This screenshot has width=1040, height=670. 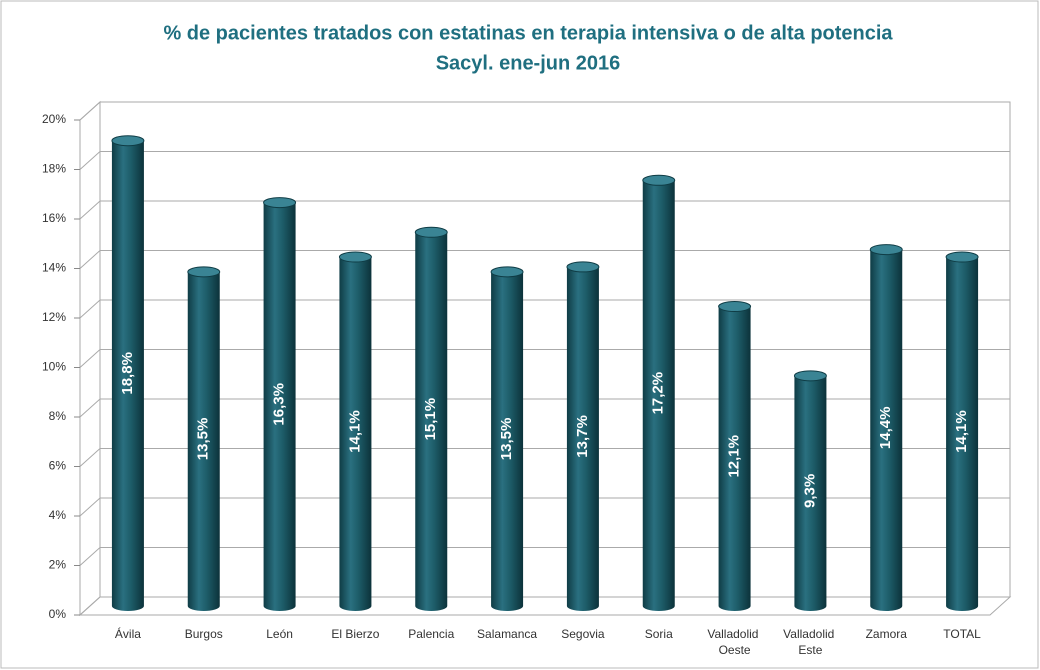 I want to click on x-tick-label: Palencia, so click(x=431, y=634).